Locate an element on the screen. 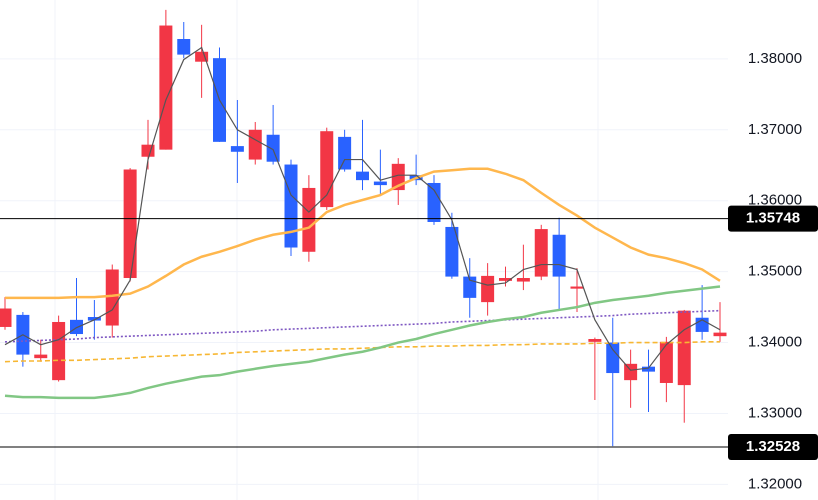 The height and width of the screenshot is (500, 818). y-tick-label: 1.34000 is located at coordinates (775, 342).